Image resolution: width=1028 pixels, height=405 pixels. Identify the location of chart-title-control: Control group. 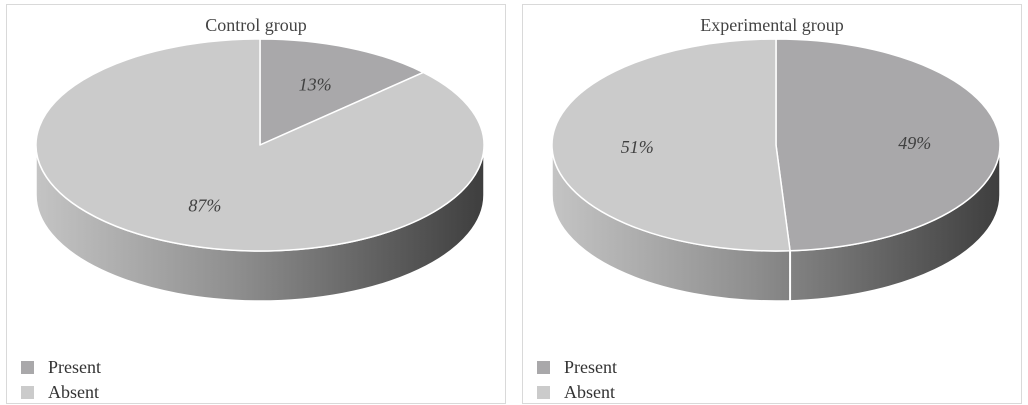
(256, 25).